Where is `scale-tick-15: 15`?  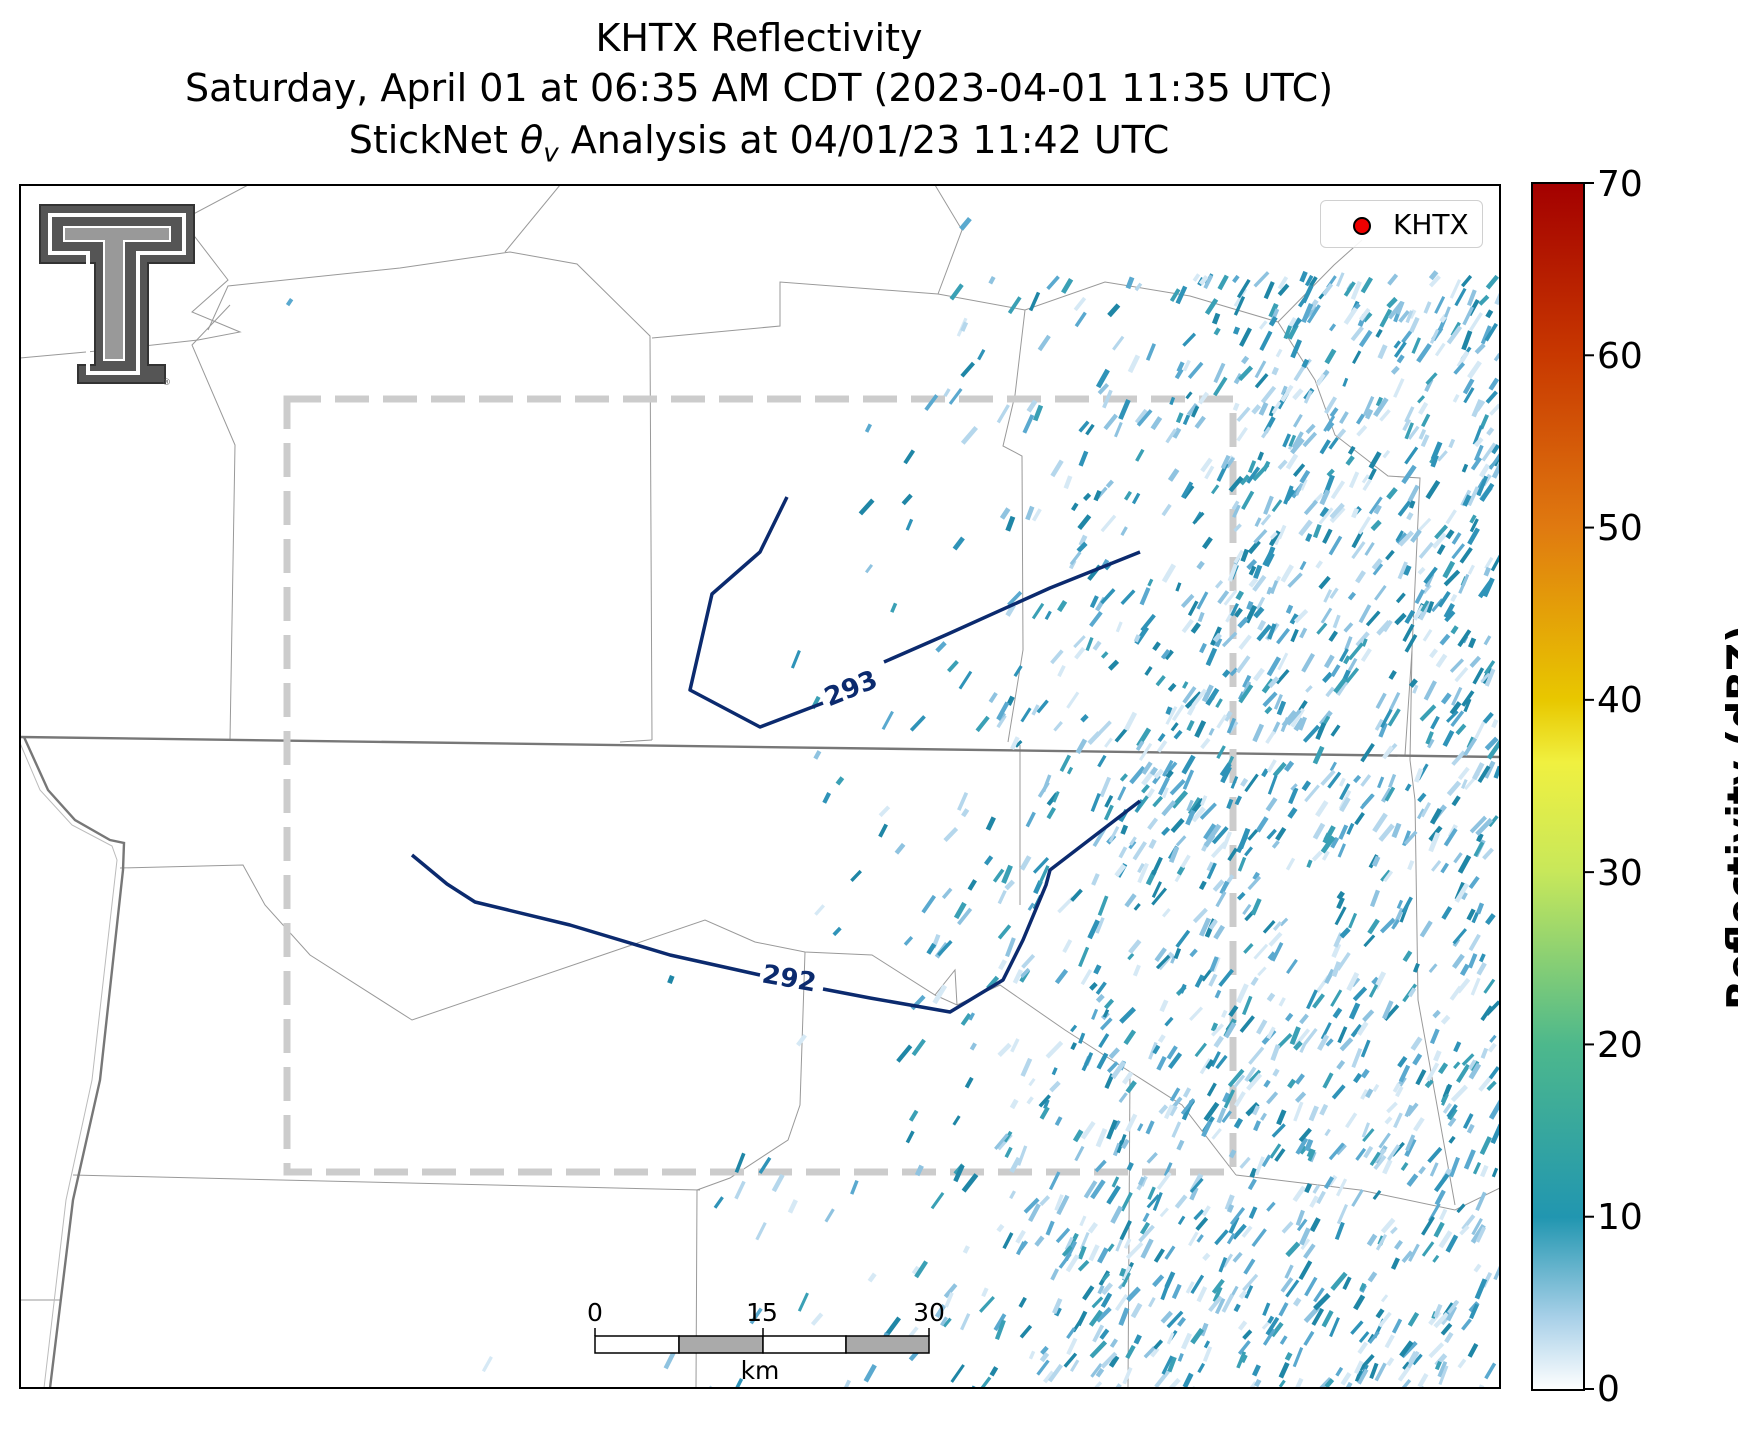
scale-tick-15: 15 is located at coordinates (762, 1312).